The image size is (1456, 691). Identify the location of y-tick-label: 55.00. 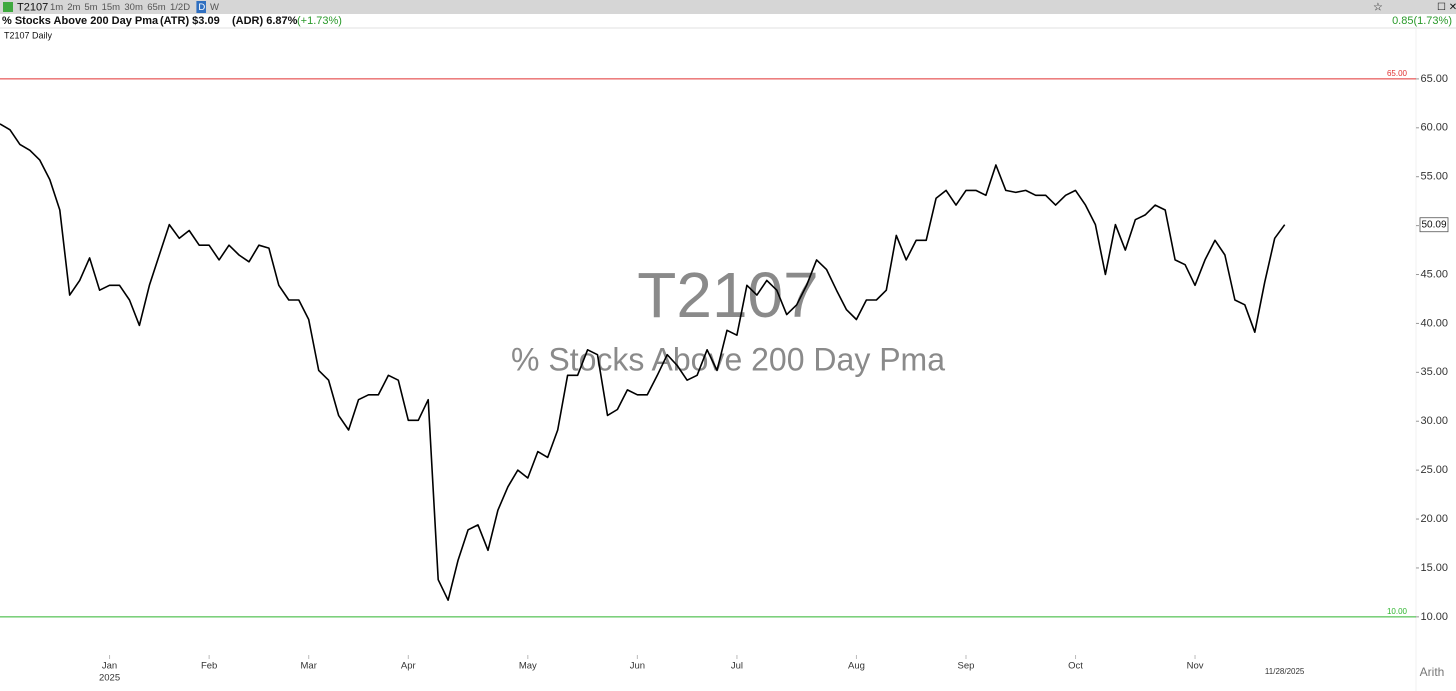
(1434, 177).